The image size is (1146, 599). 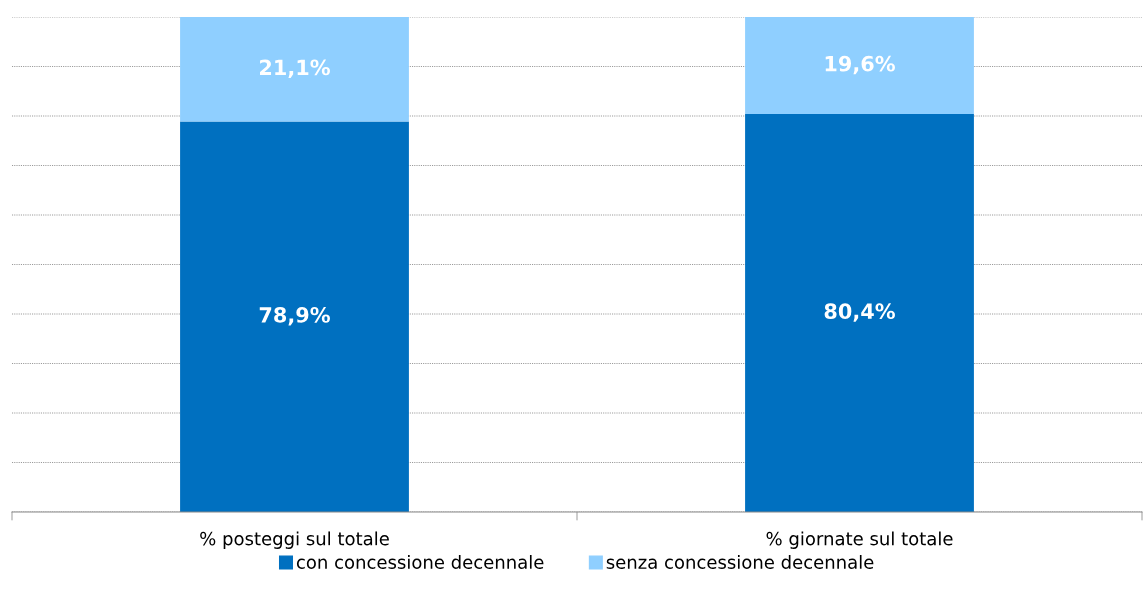 I want to click on x-tick-label: % giornate sul totale, so click(x=859, y=540).